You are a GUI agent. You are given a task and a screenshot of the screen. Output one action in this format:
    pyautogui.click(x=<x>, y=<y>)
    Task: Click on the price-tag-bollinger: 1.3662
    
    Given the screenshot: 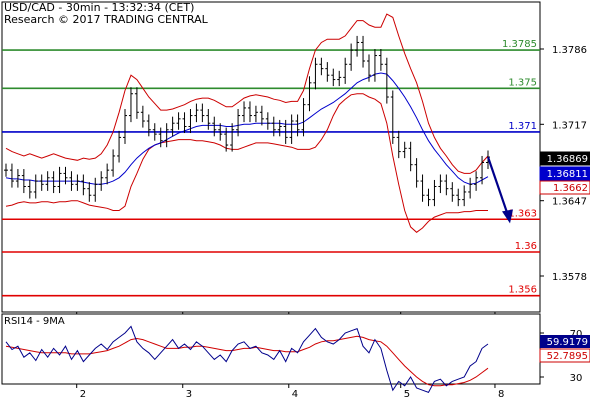 What is the action you would take?
    pyautogui.click(x=564, y=187)
    